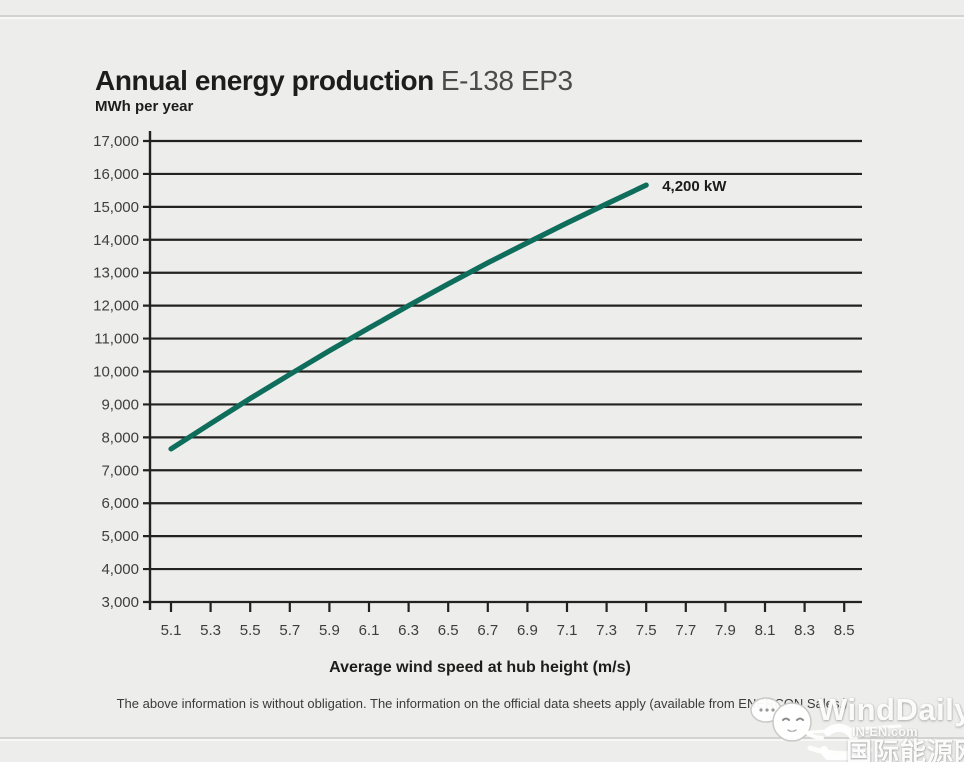 The image size is (964, 762). I want to click on svg-text: 6.3, so click(408, 630).